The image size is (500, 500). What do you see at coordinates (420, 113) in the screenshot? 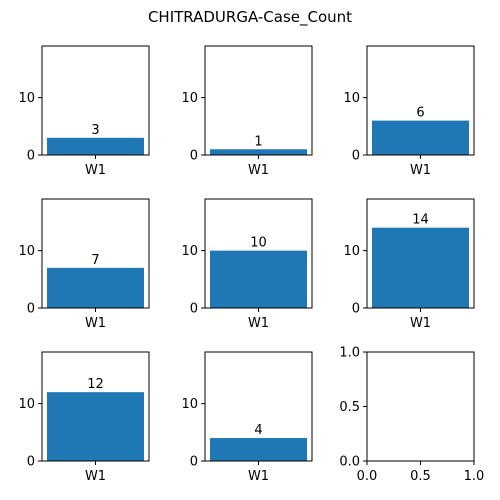
I see `bar-value-label: 6` at bounding box center [420, 113].